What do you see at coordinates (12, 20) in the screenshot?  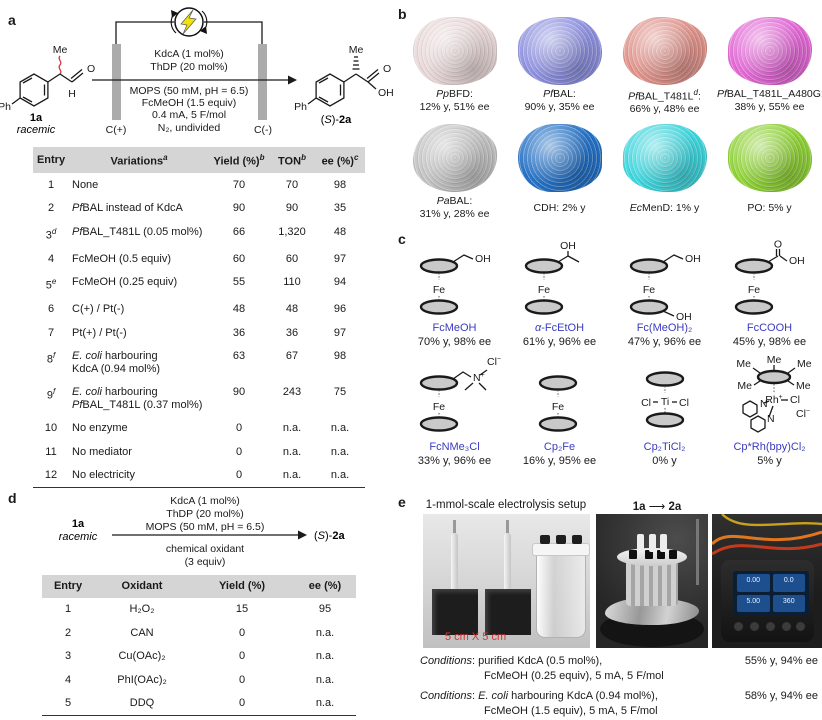 I see `panel-label-a: a` at bounding box center [12, 20].